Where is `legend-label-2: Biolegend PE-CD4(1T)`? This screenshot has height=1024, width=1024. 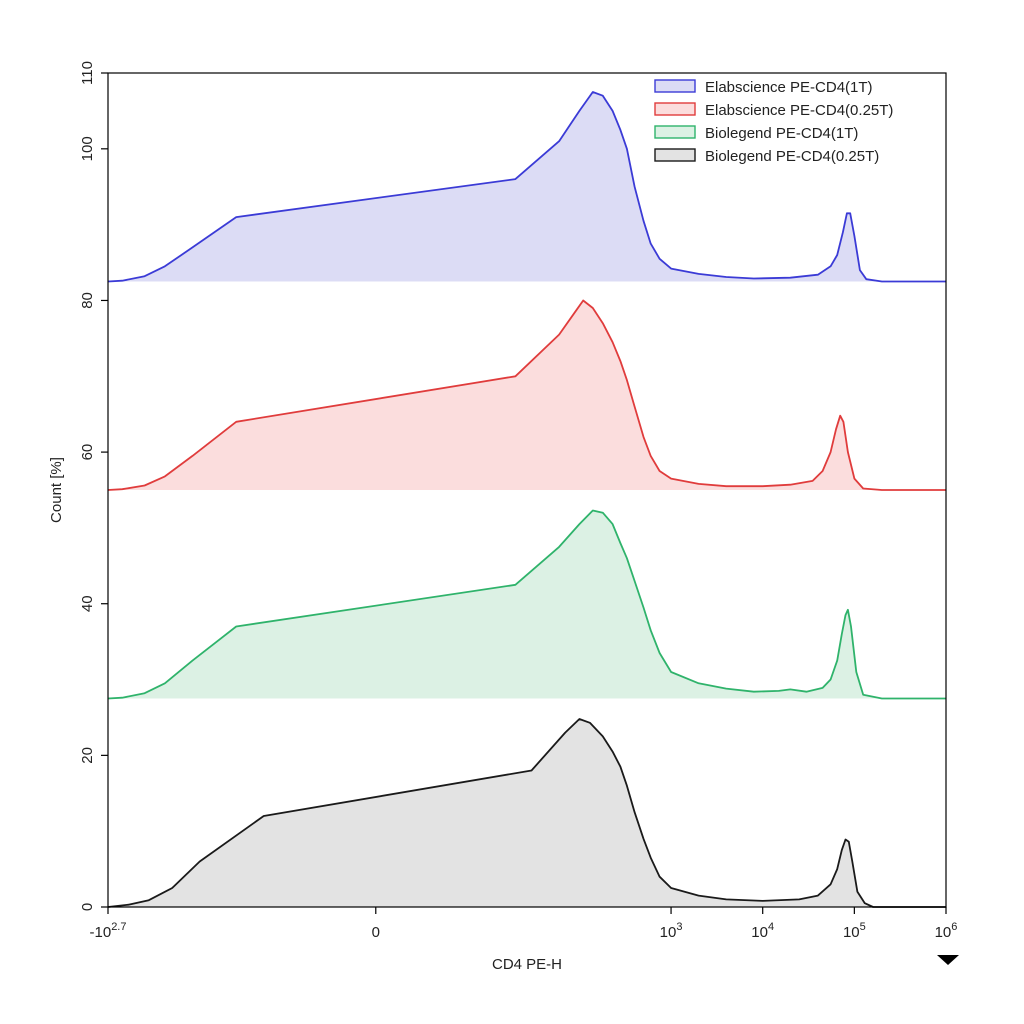 legend-label-2: Biolegend PE-CD4(1T) is located at coordinates (781, 133).